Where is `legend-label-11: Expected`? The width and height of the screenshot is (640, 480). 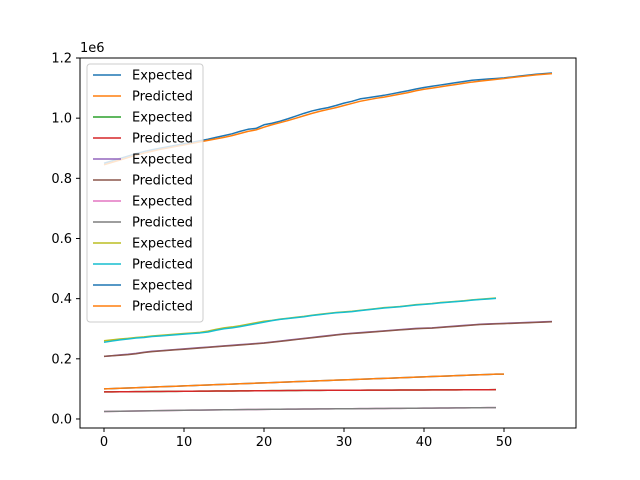 legend-label-11: Expected is located at coordinates (162, 286).